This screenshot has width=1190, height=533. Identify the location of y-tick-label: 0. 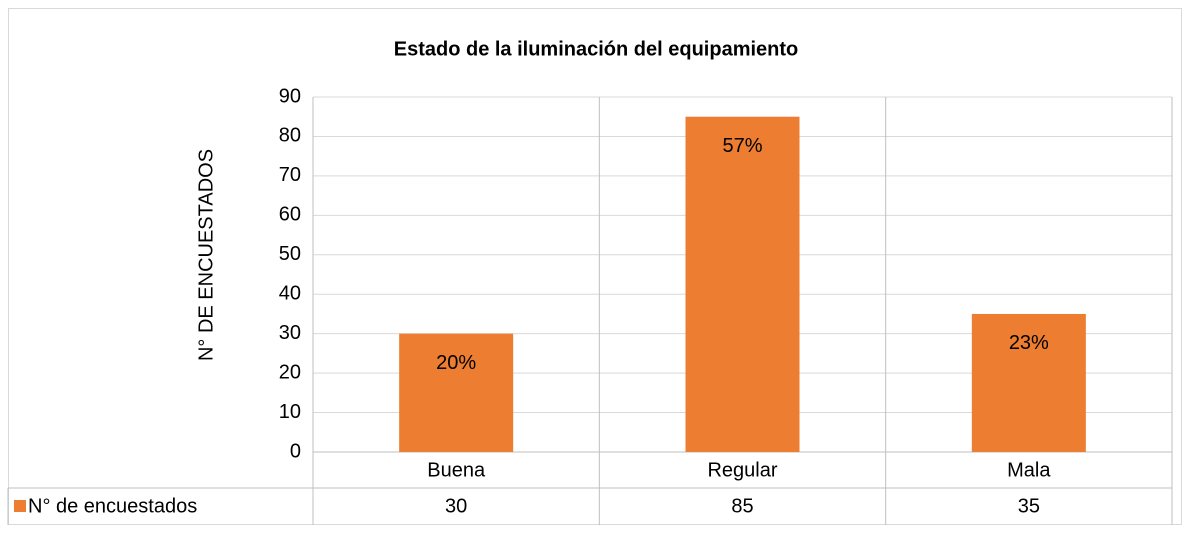
(295, 451).